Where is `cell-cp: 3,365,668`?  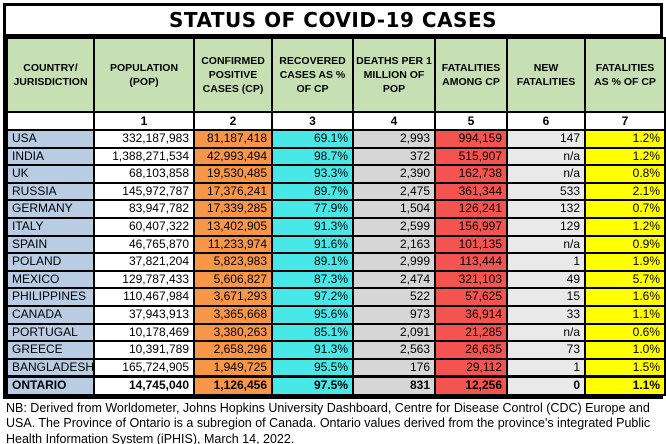 cell-cp: 3,365,668 is located at coordinates (233, 314).